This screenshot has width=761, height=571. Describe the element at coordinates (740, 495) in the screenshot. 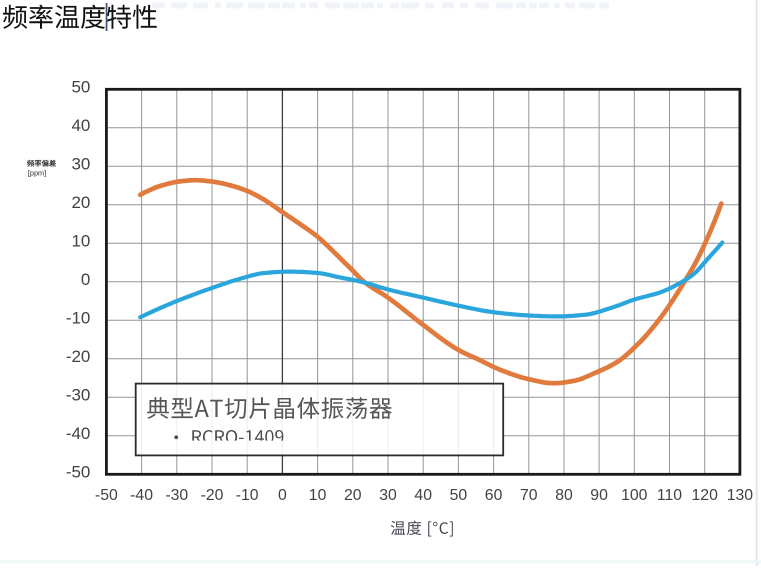

I see `svg-text: 130` at that location.